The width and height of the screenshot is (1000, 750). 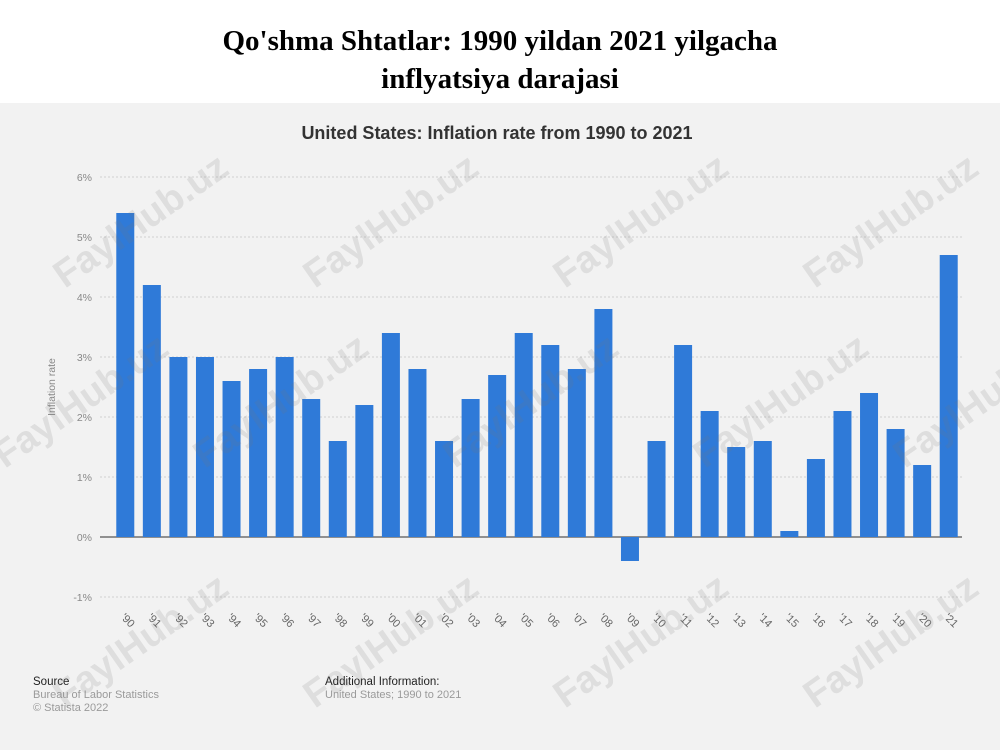 I want to click on x-tick-label: '21, so click(x=951, y=621).